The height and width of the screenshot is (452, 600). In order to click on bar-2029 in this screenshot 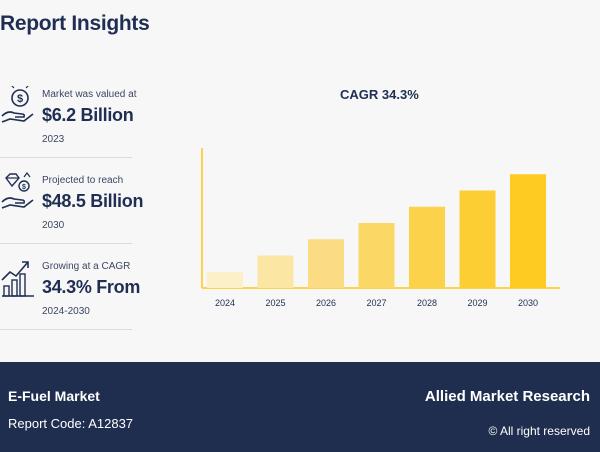, I will do `click(477, 239)`.